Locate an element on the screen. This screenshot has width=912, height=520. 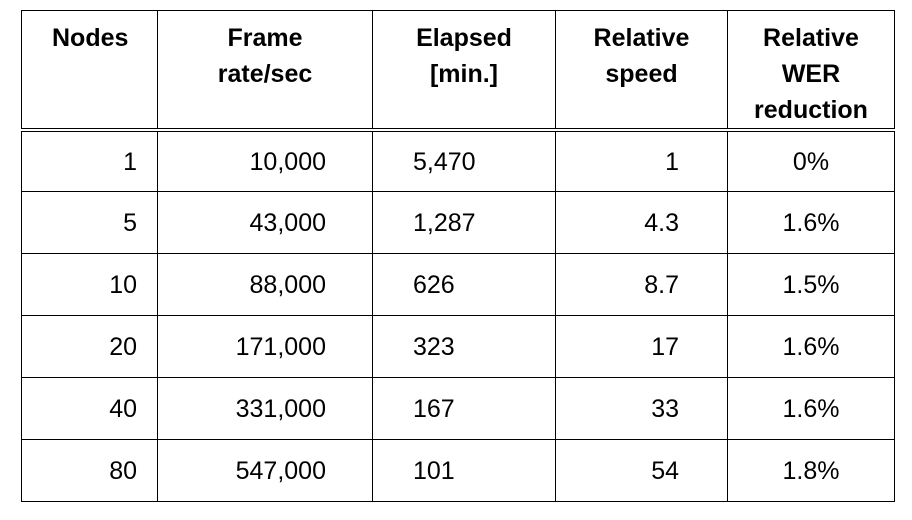
cell-frame-rate: 10,000 is located at coordinates (265, 161).